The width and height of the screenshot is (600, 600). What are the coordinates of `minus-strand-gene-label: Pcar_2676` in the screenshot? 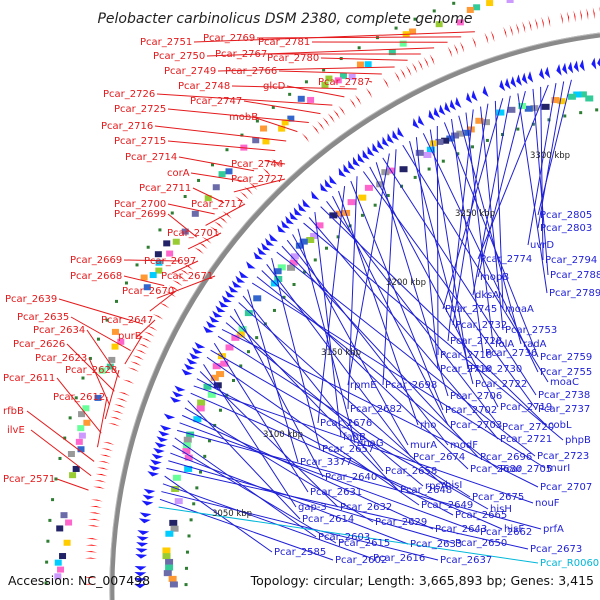 It's located at (346, 423).